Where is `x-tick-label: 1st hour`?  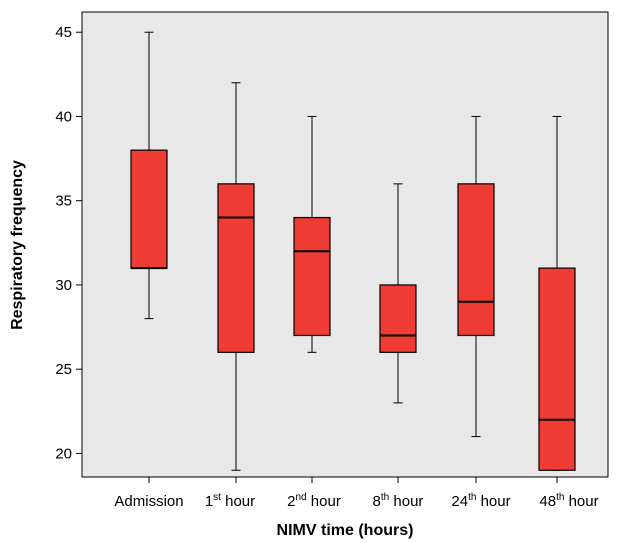
x-tick-label: 1st hour is located at coordinates (230, 501).